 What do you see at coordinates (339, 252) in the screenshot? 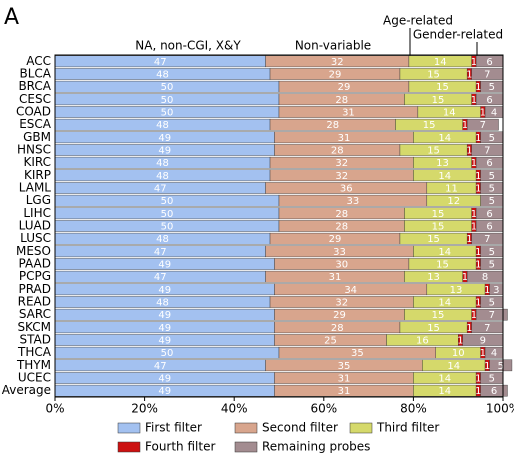
I see `data-label: 33` at bounding box center [339, 252].